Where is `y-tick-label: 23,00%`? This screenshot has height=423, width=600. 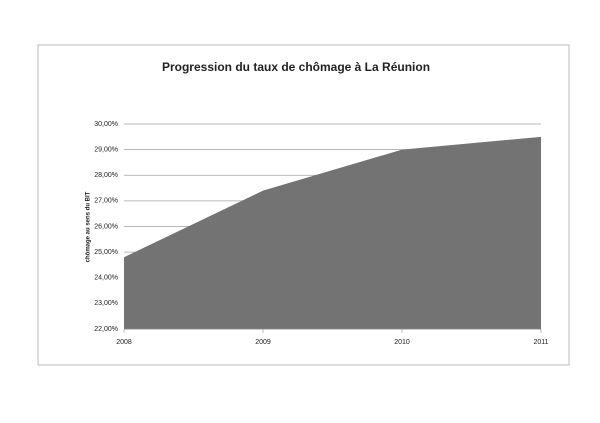
y-tick-label: 23,00% is located at coordinates (106, 303).